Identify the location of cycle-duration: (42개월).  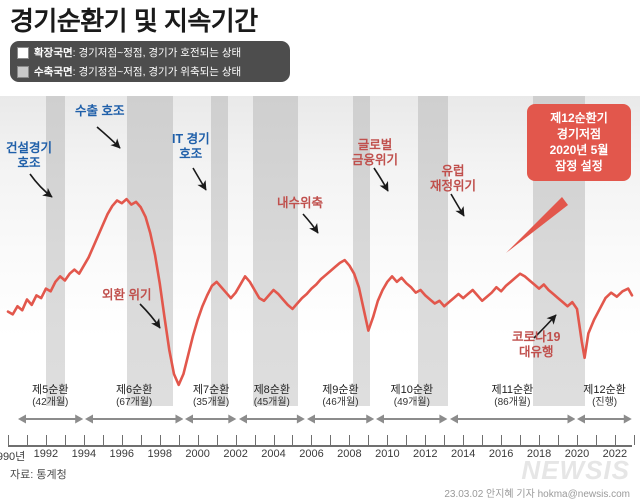
(50, 402).